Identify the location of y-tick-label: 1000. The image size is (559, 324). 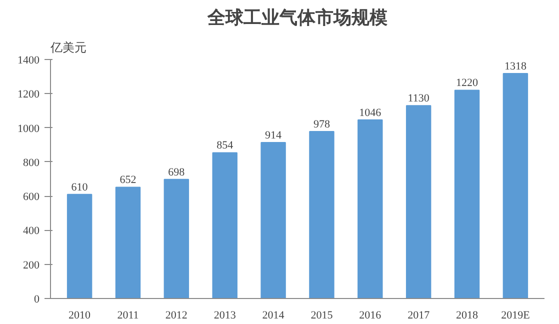
(29, 128).